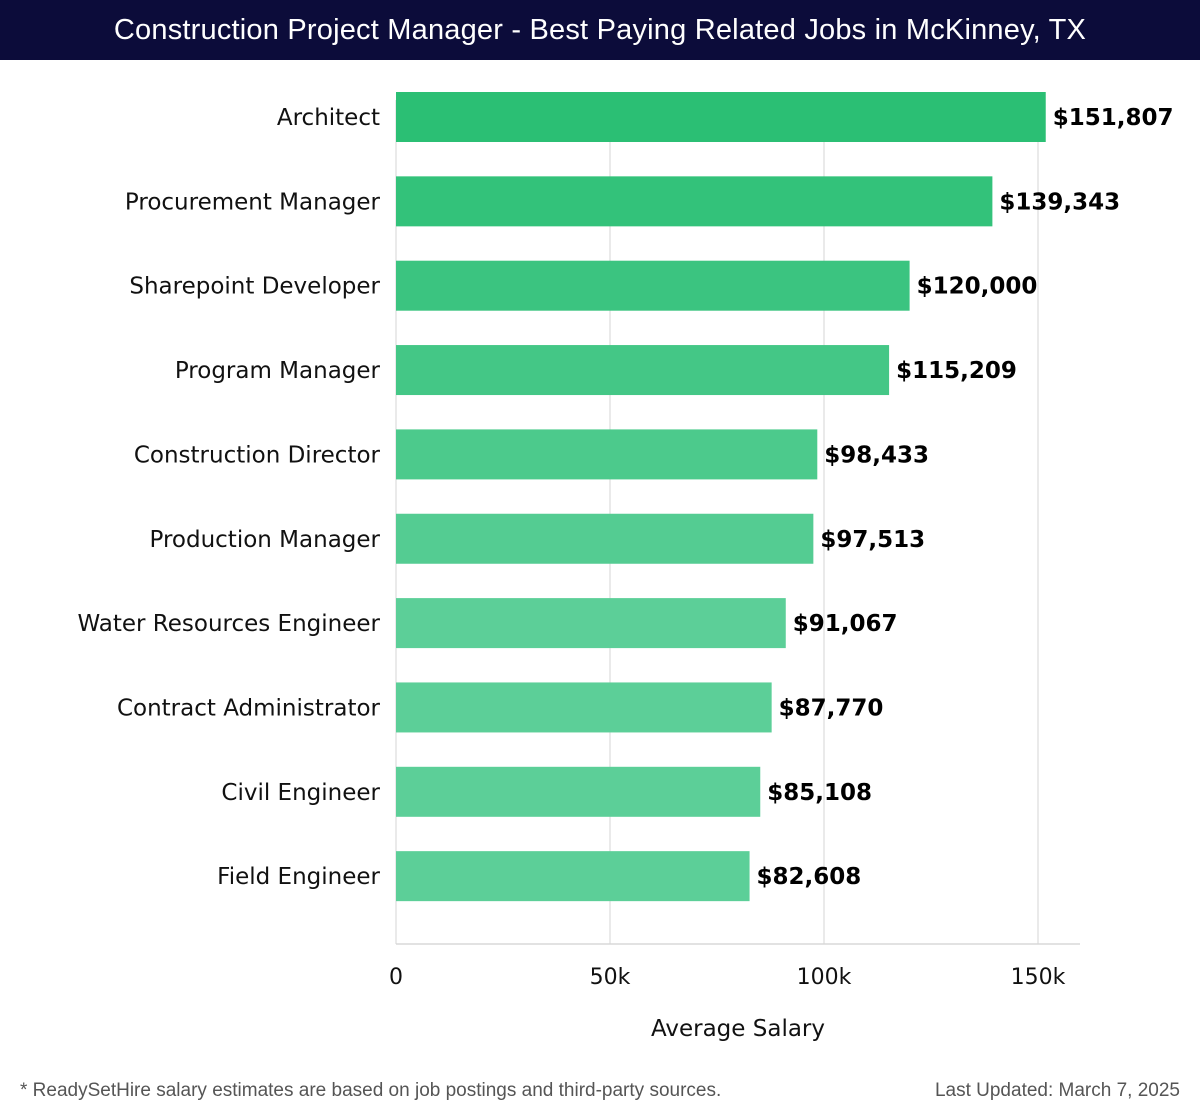  I want to click on category-label: Program Manager, so click(278, 371).